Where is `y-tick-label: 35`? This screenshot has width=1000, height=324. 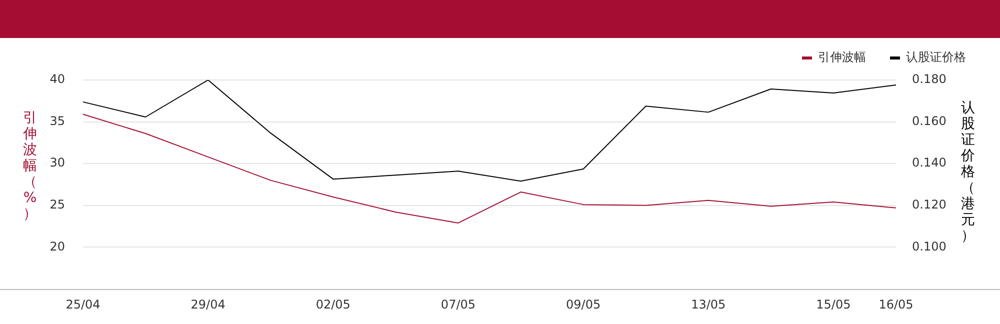 y-tick-label: 35 is located at coordinates (57, 121).